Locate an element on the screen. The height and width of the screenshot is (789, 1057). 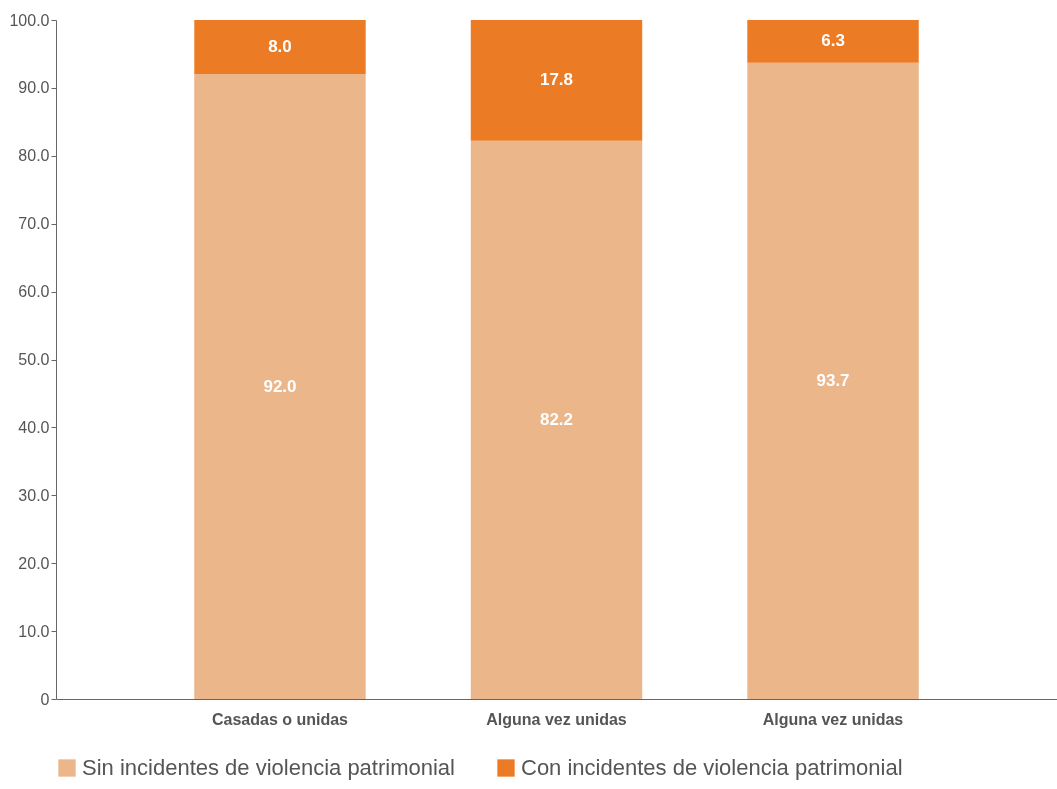
y-tick-label: 20.0 is located at coordinates (34, 563).